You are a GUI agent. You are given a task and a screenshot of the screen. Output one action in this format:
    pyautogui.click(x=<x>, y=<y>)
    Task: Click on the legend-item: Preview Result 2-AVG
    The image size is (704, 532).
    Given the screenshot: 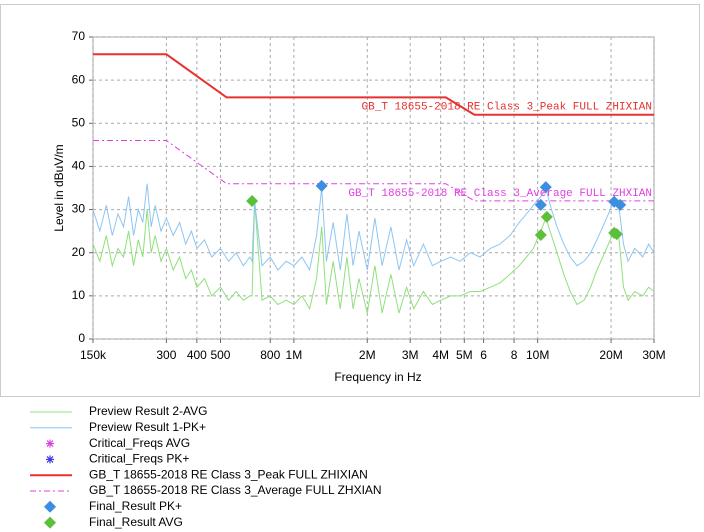 What is the action you would take?
    pyautogui.click(x=118, y=411)
    